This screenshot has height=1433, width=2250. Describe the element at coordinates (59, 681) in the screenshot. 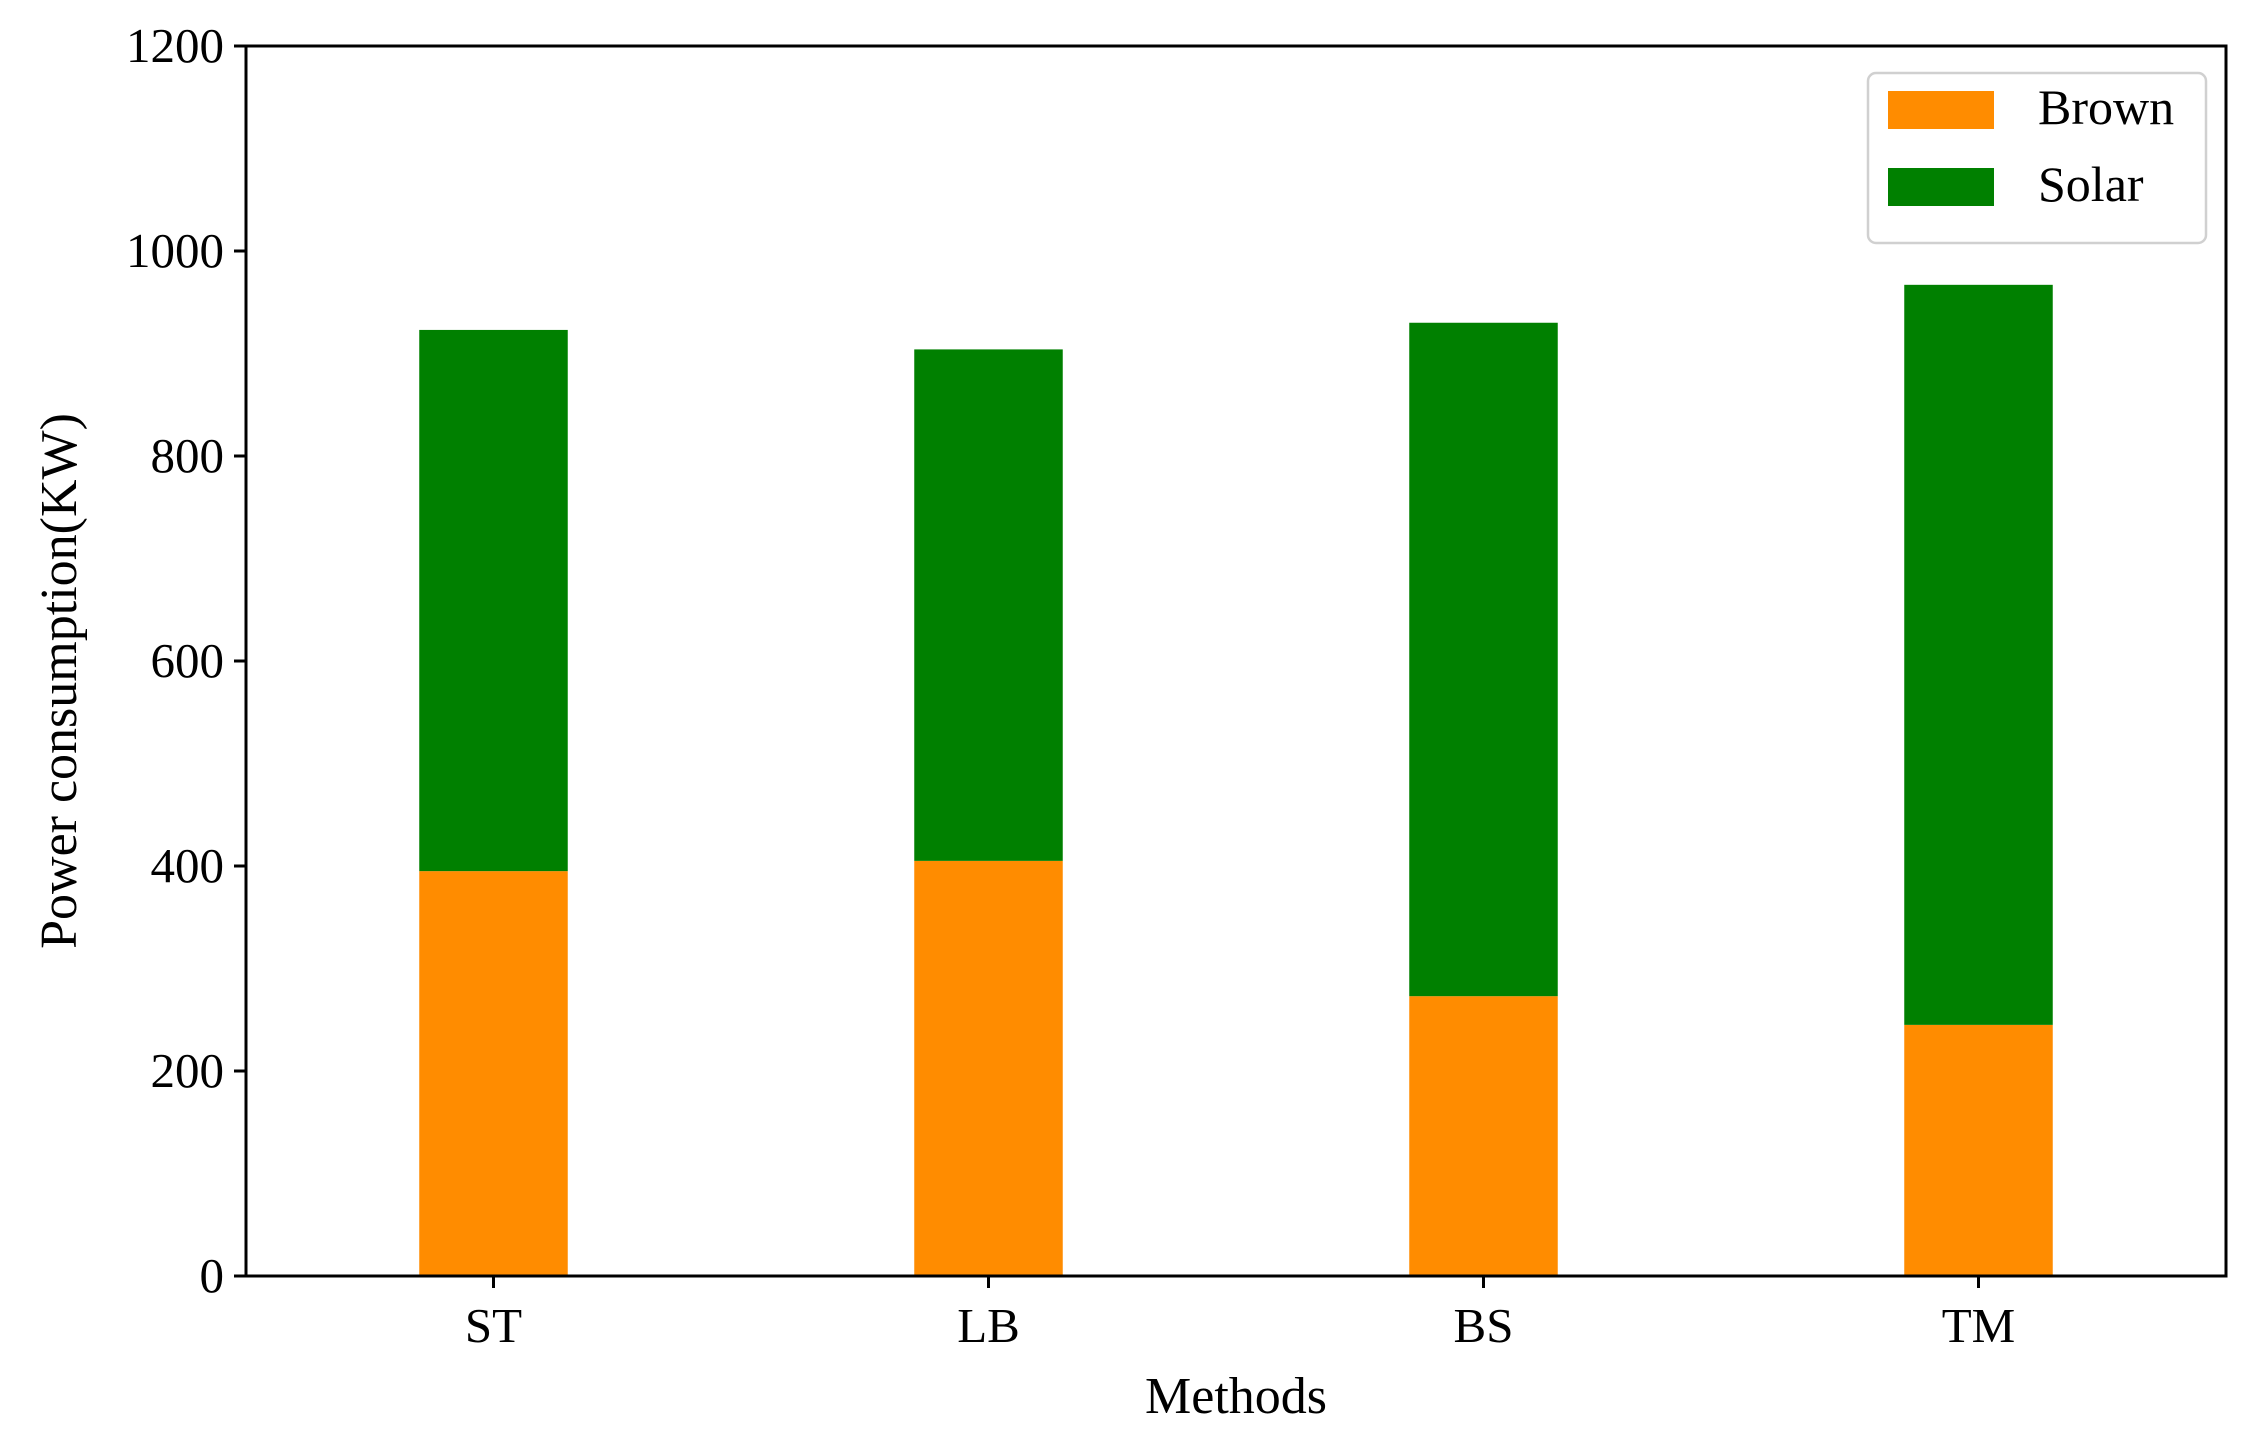

I see `y-axis-title: Power consumption(KW)` at that location.